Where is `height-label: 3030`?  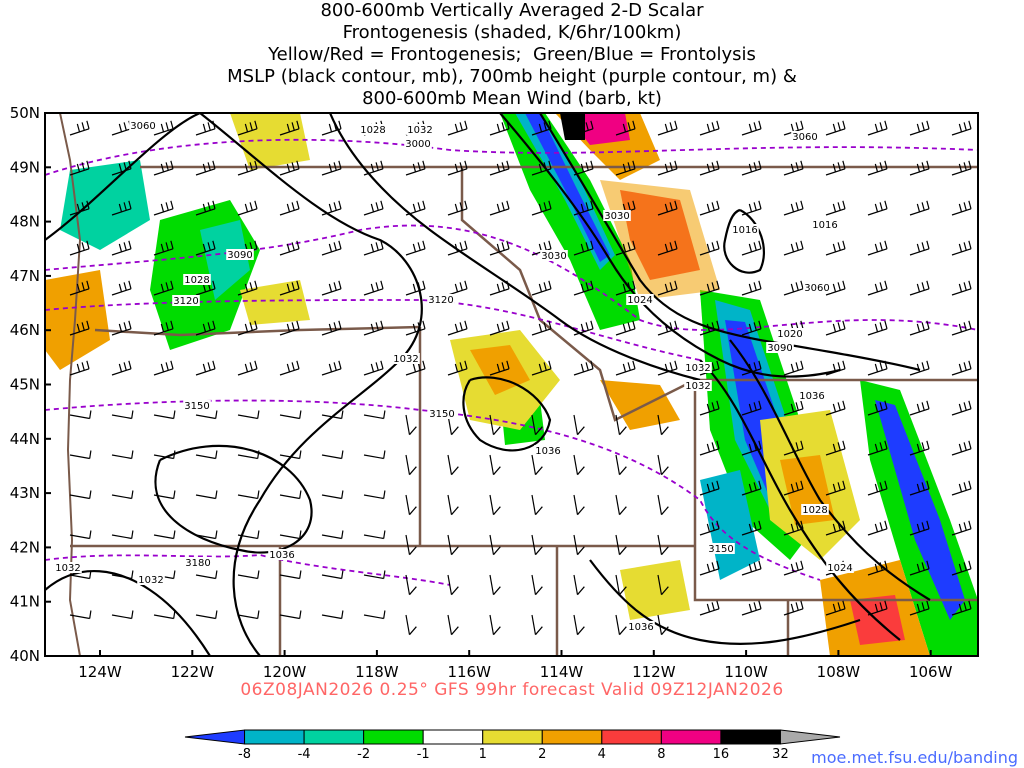 height-label: 3030 is located at coordinates (616, 216).